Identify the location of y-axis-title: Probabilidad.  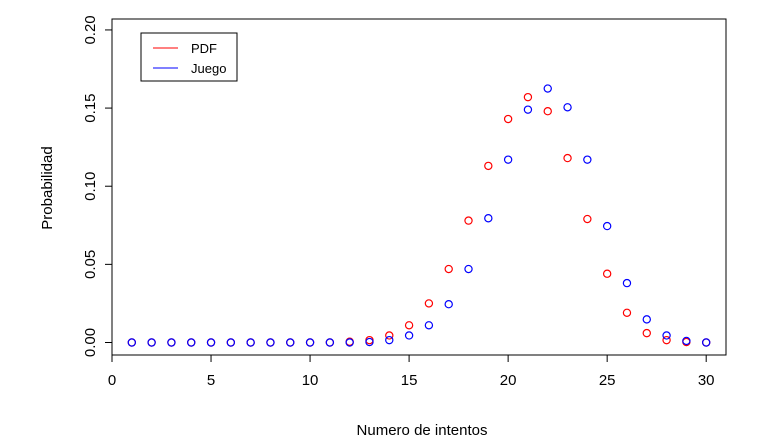
(47, 187).